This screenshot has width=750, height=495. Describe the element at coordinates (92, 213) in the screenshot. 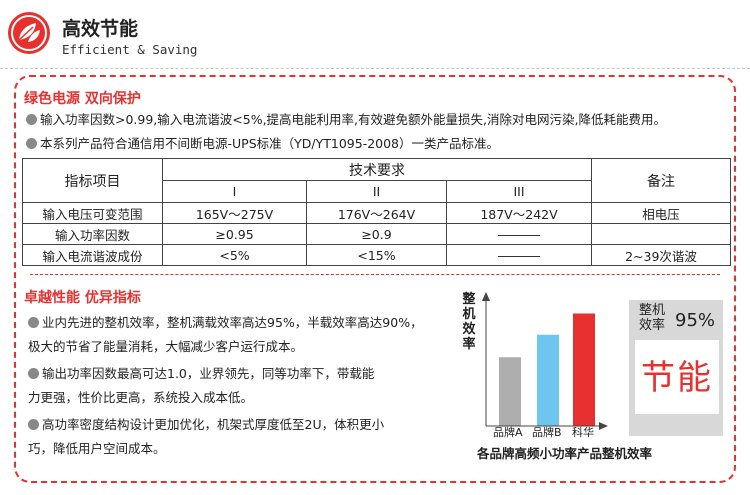

I see `cell-item: 输入电压可变范围` at that location.